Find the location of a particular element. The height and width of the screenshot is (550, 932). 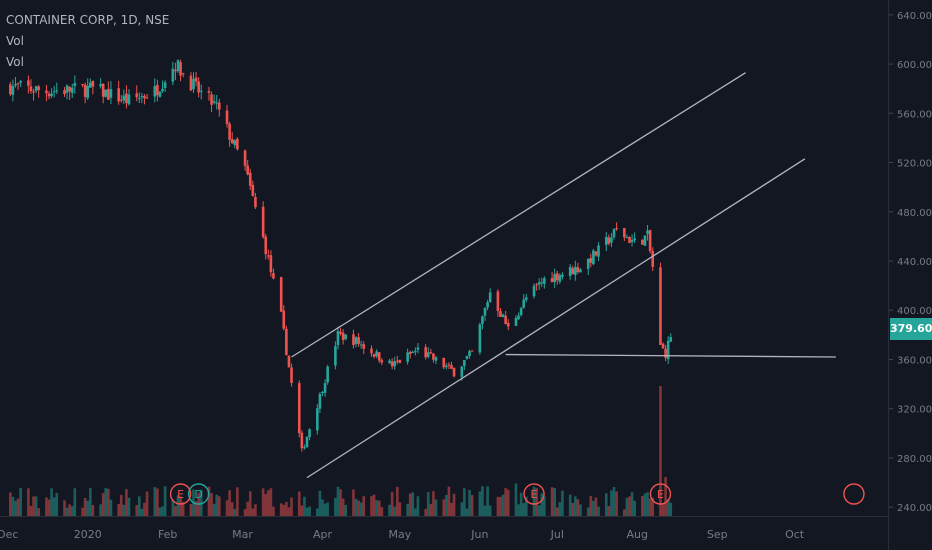

x-tick-label: Jul is located at coordinates (557, 534).